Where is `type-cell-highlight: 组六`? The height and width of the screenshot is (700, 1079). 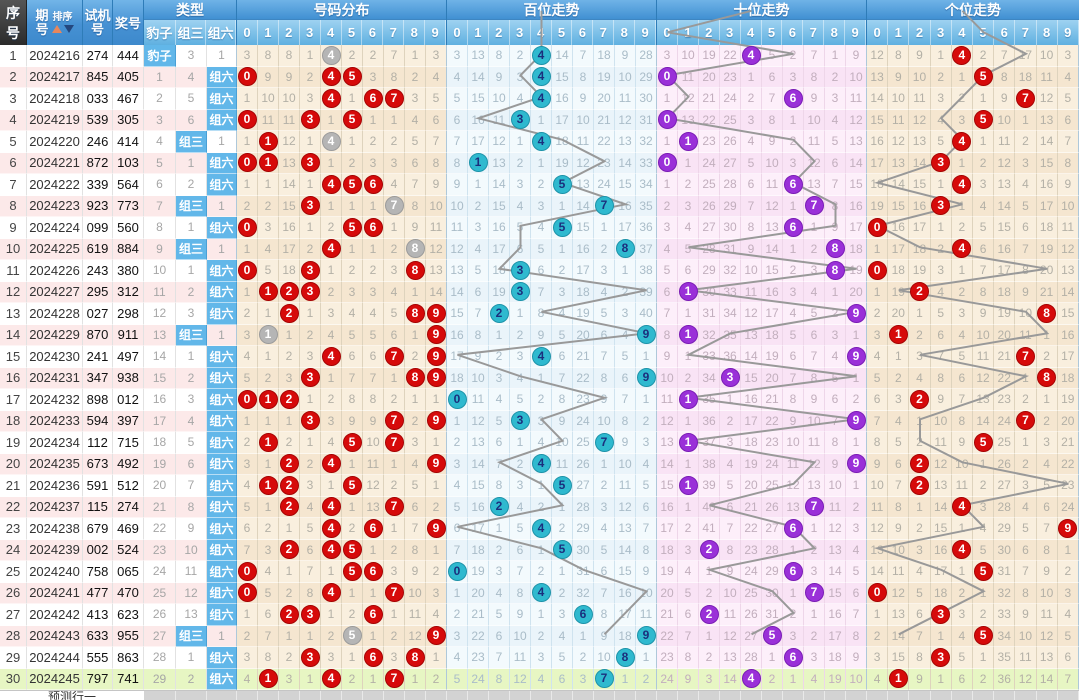
type-cell-highlight: 组六 is located at coordinates (222, 486).